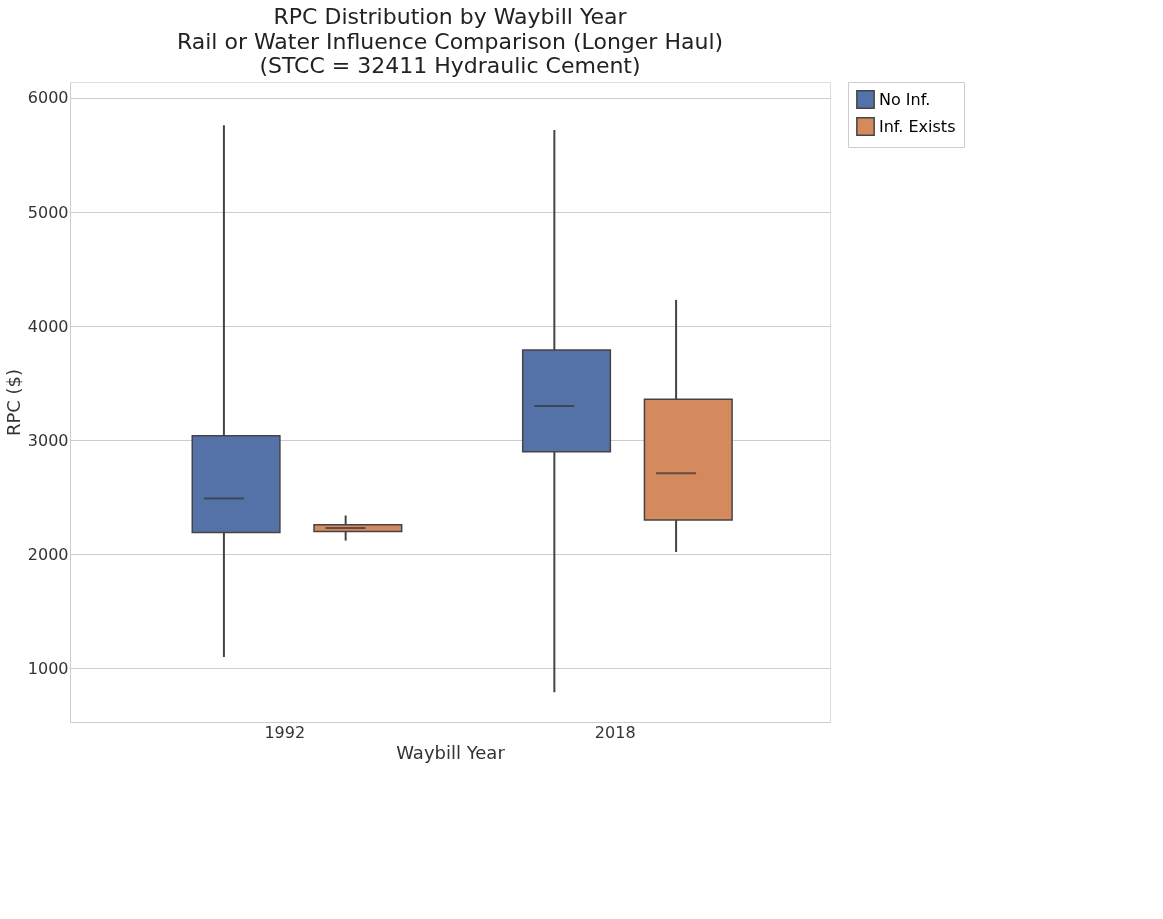 This screenshot has width=1163, height=919. I want to click on text: Rail or Water Influence Comparison (Longer Haul), so click(450, 41).